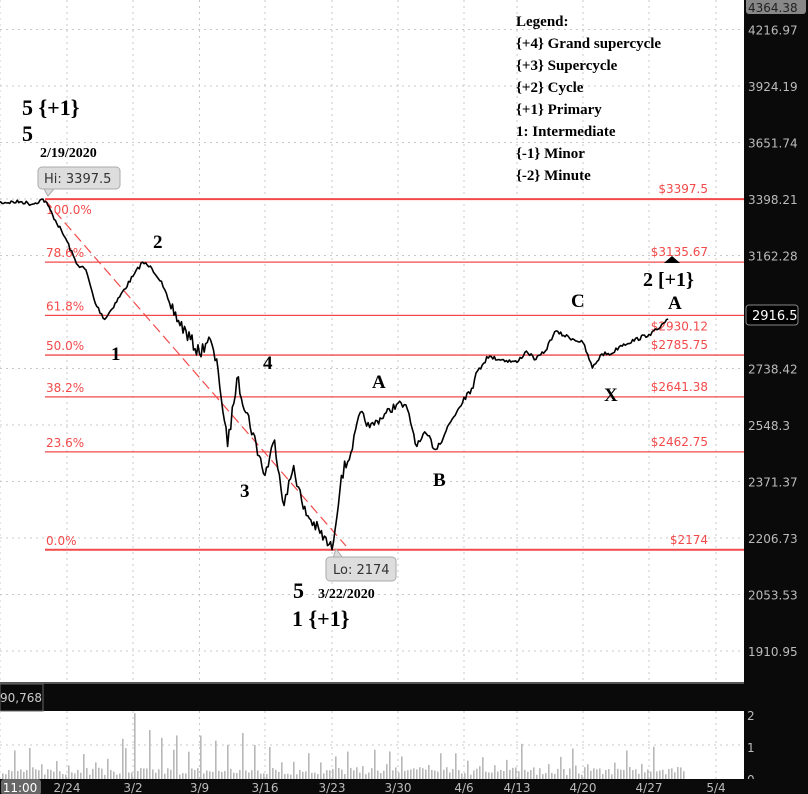  I want to click on fib-level-percent: 0.0%, so click(61, 541).